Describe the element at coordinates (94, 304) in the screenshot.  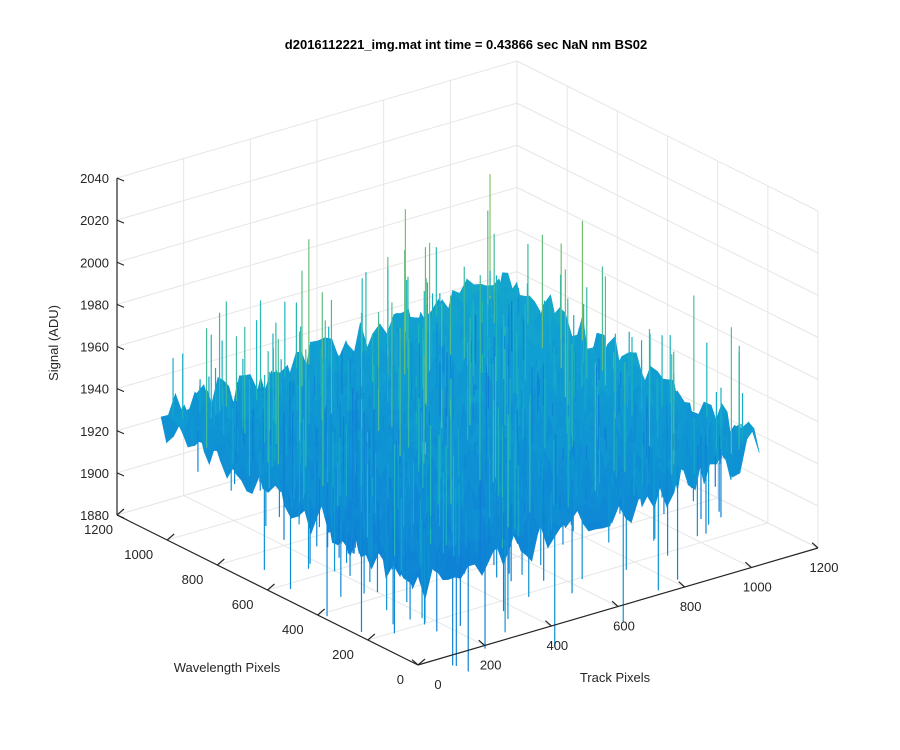
I see `z-tick-label: 1980` at that location.